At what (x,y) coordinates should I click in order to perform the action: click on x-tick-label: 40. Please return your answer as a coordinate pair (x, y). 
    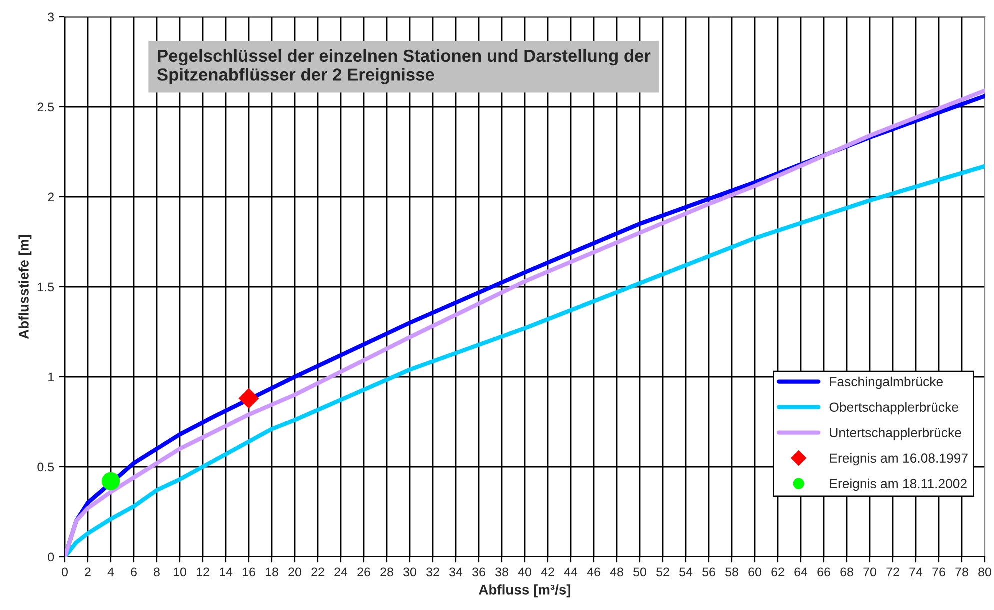
    Looking at the image, I should click on (525, 572).